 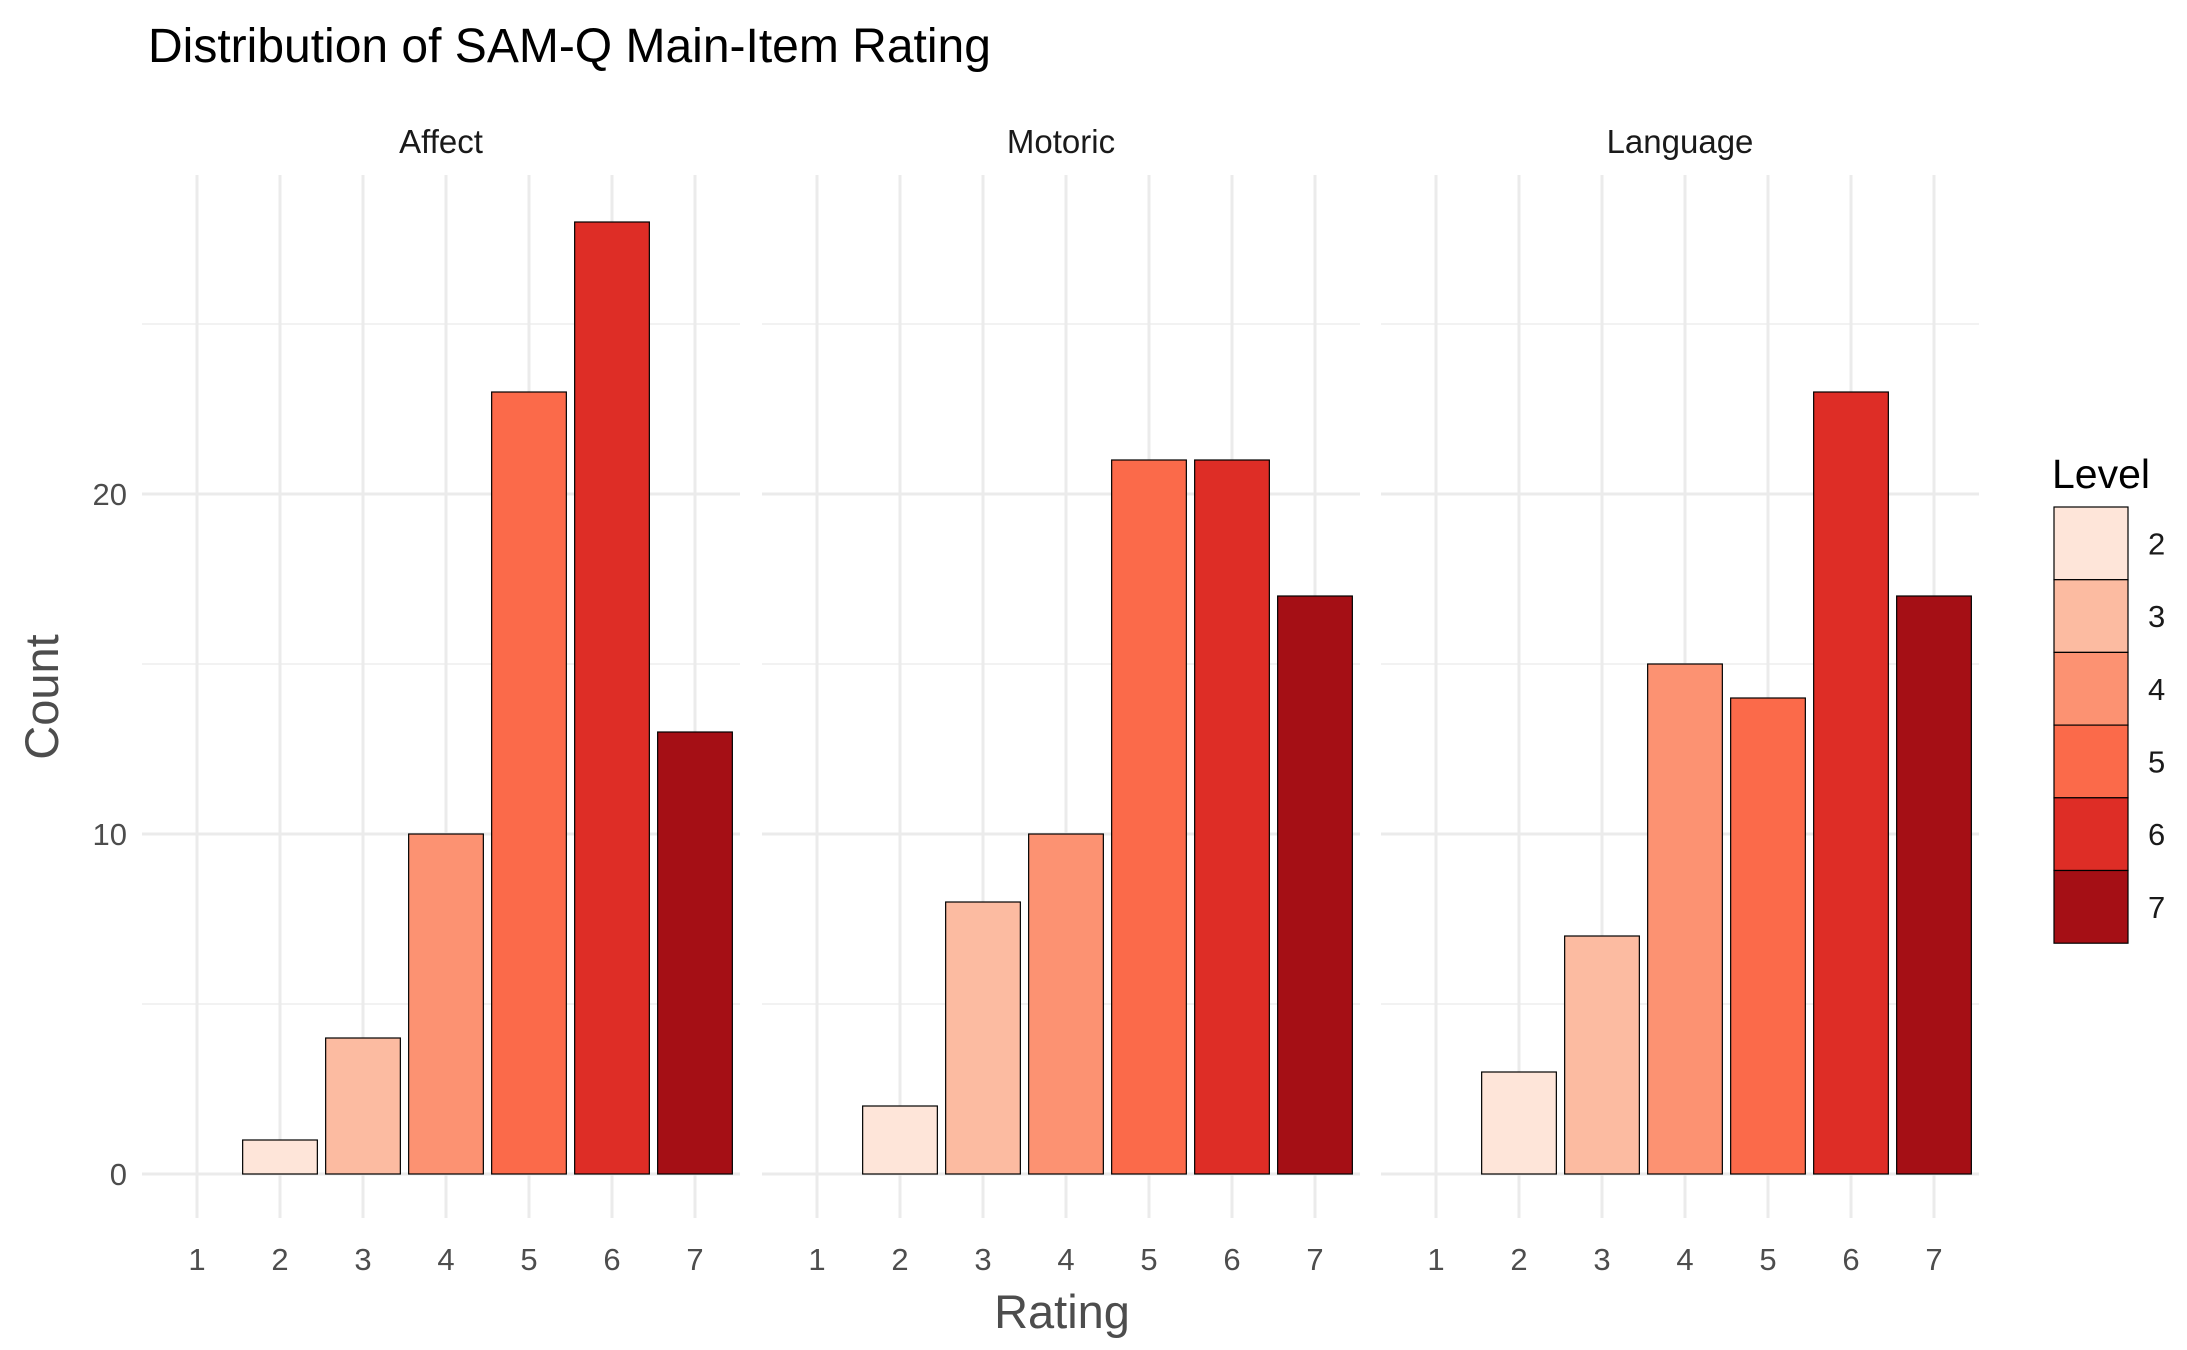 I want to click on y-axis-title: Count, so click(x=41, y=696).